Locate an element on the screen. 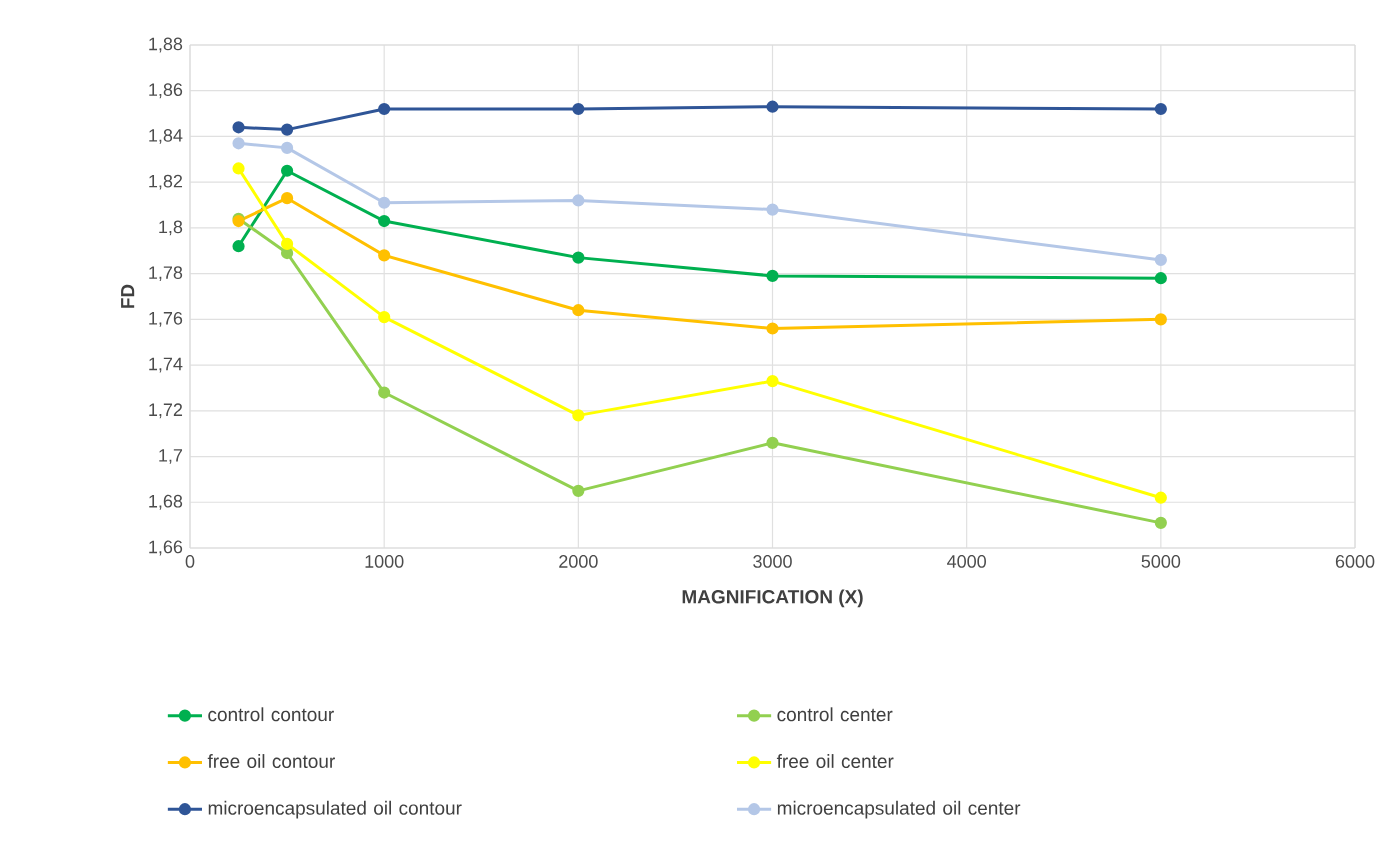 The image size is (1379, 845). y-axis-title: FD is located at coordinates (128, 296).